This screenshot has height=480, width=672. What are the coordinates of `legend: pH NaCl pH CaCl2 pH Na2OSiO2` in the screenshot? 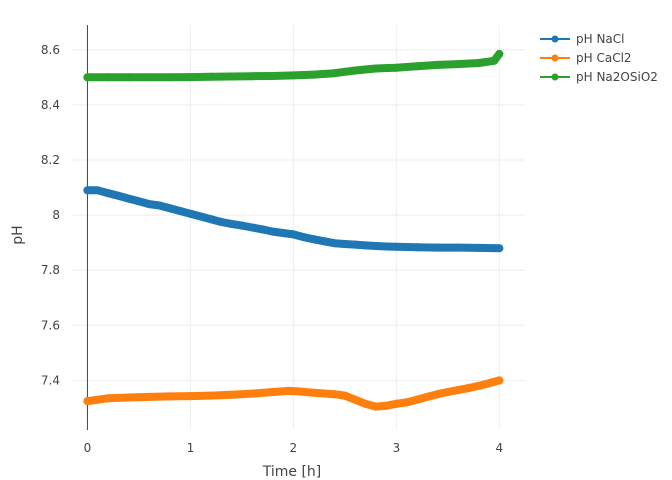 It's located at (599, 58).